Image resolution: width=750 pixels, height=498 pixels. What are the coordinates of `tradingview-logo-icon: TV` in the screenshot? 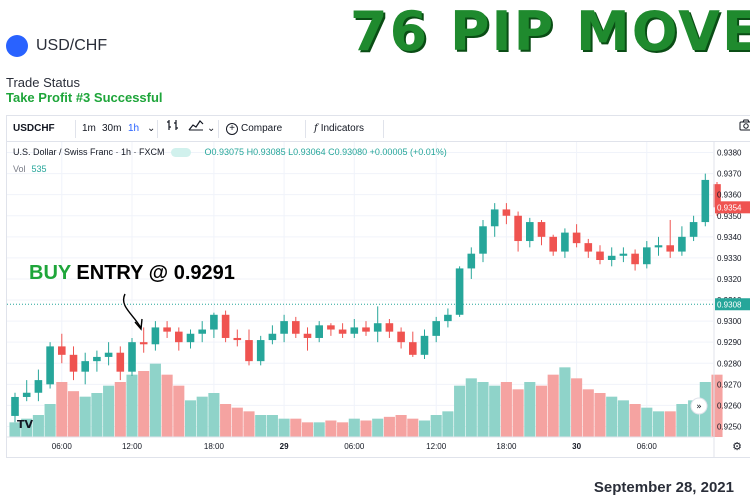 It's located at (25, 424).